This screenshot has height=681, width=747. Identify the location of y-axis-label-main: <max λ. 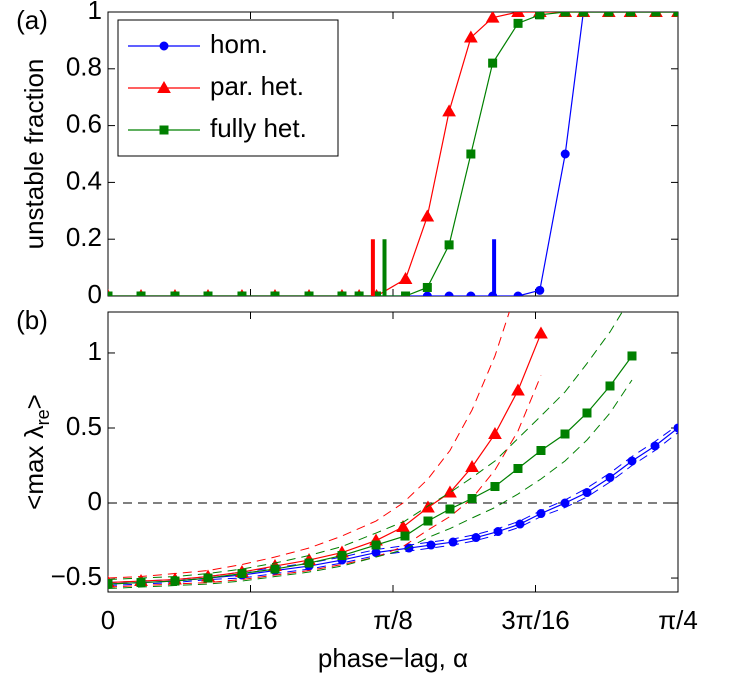
(34, 467).